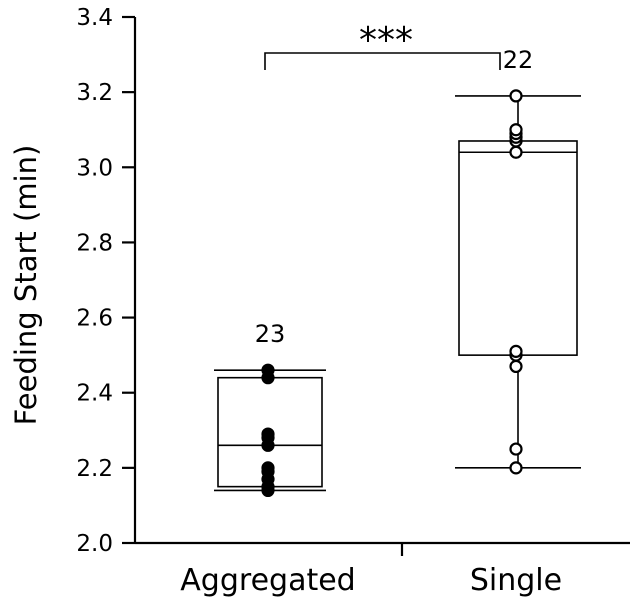  What do you see at coordinates (94, 544) in the screenshot?
I see `y-tick-label: 2.0` at bounding box center [94, 544].